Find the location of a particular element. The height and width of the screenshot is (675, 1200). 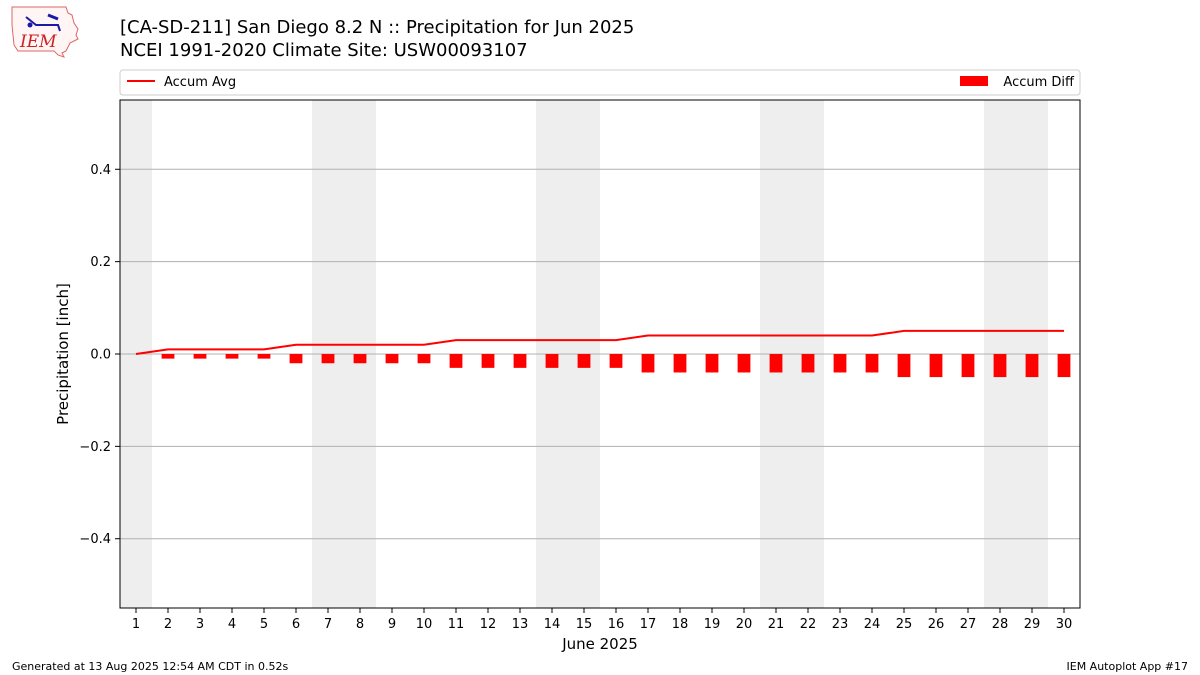

legend-label-accum-avg: Accum Avg is located at coordinates (200, 82).